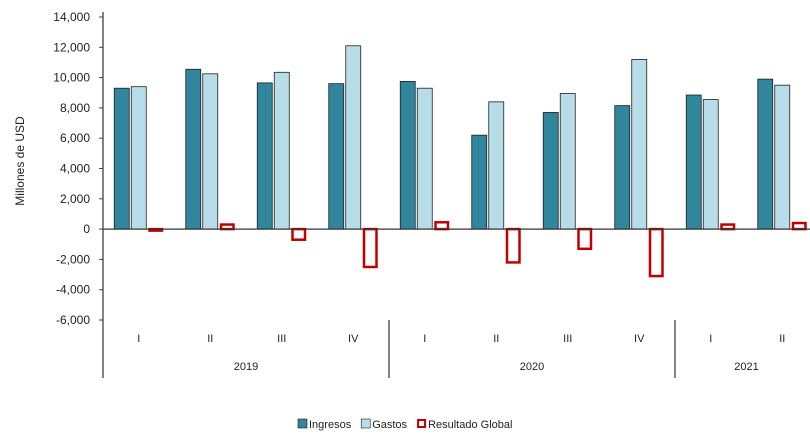 This screenshot has width=810, height=438. I want to click on y-axis-title-group: Millones de USD, so click(20, 161).